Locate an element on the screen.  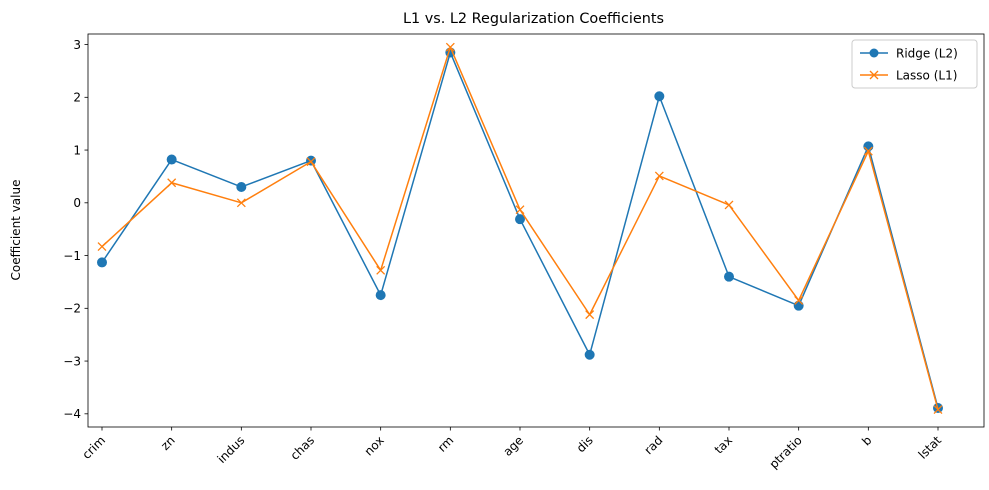
legend-item: Ridge (L2) is located at coordinates (909, 53).